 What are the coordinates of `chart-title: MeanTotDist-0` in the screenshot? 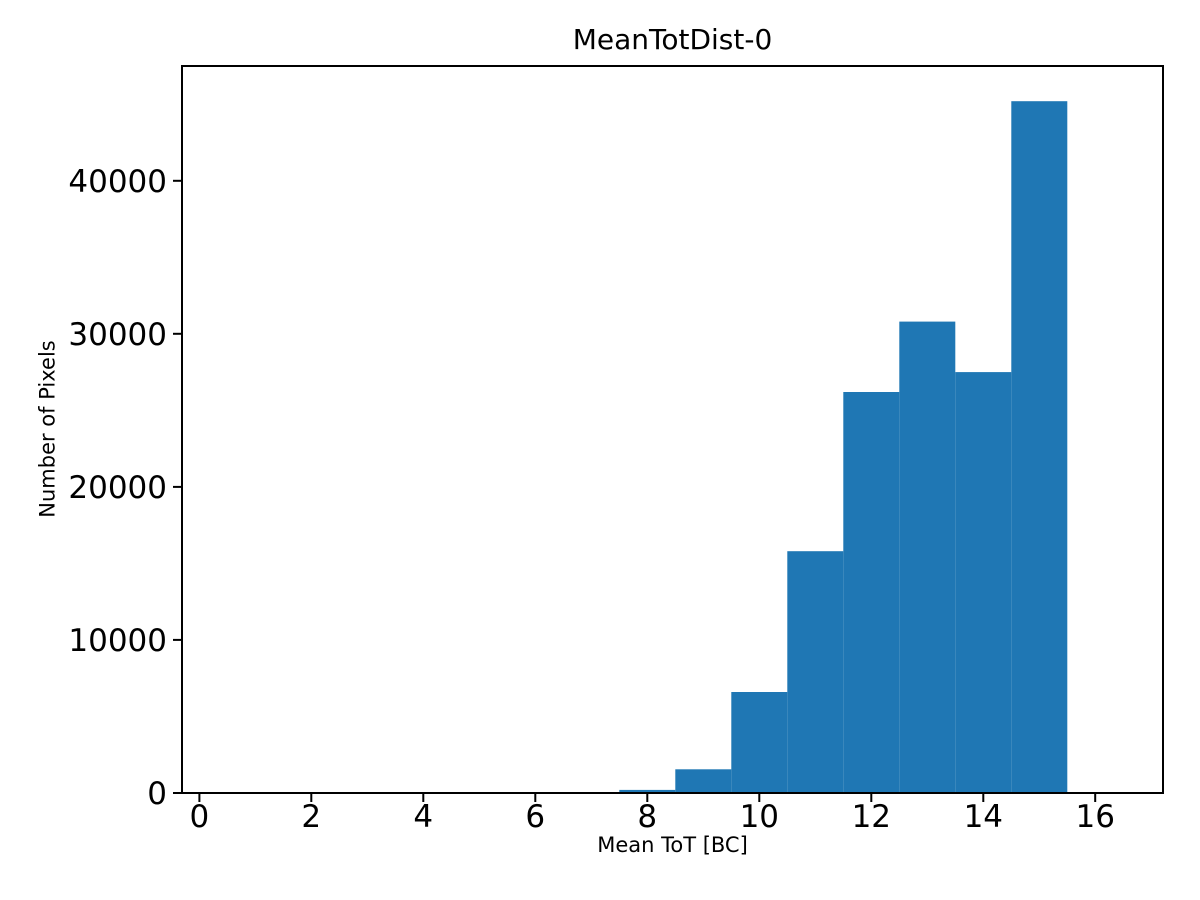 It's located at (672, 39).